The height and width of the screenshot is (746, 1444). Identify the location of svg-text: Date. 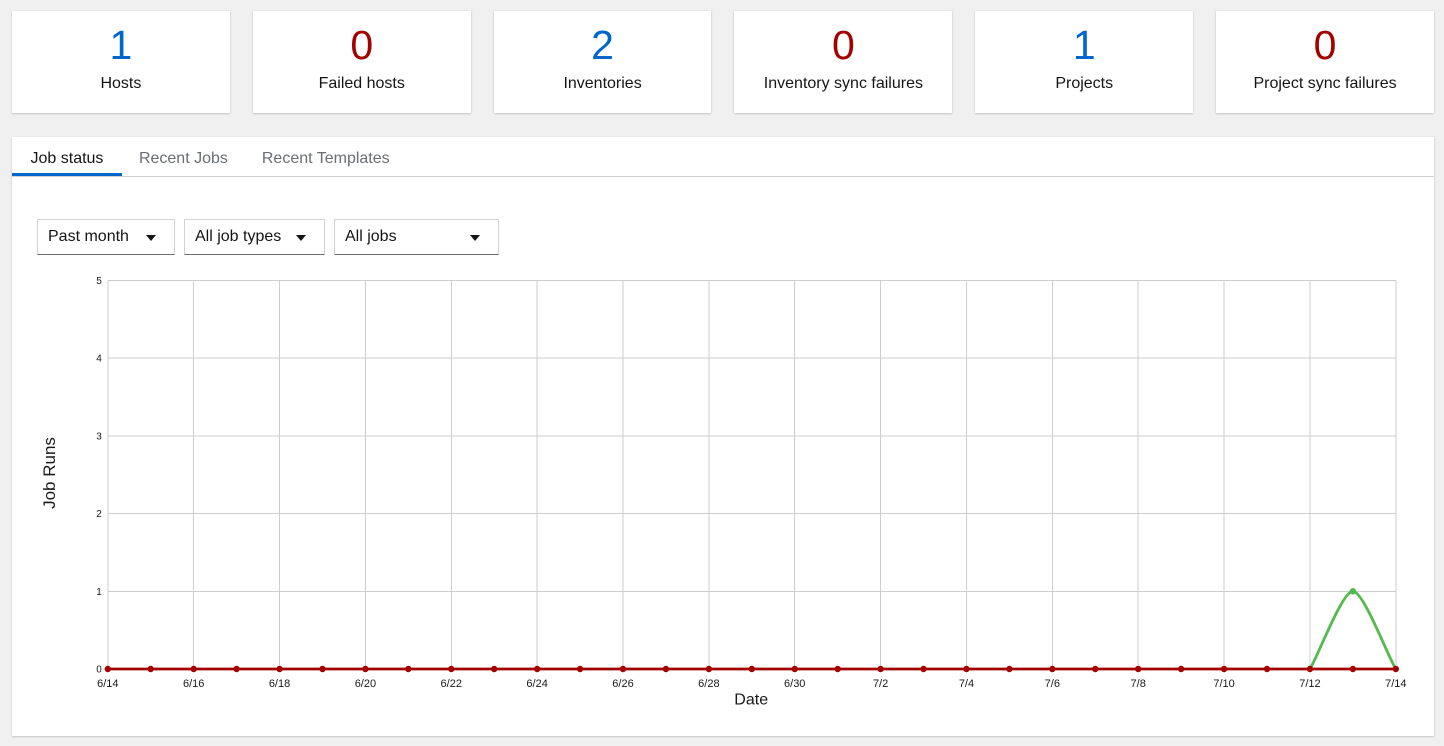
(751, 700).